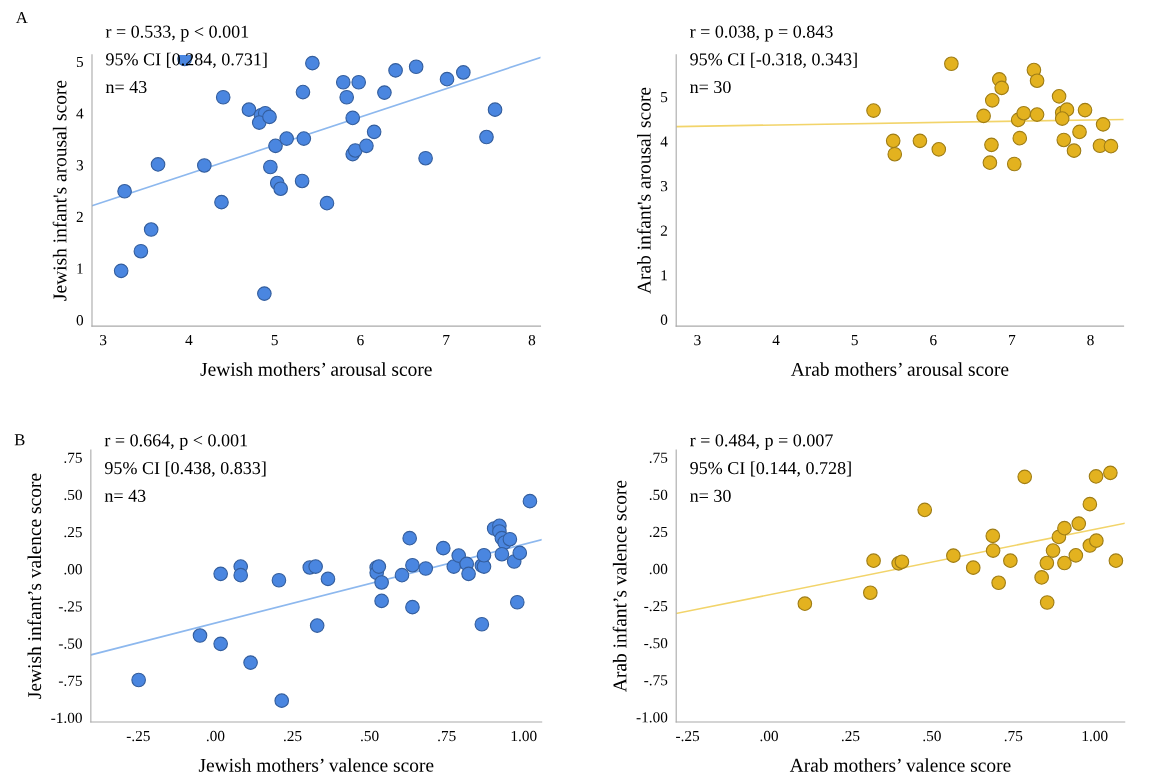 This screenshot has height=784, width=1150. I want to click on annotation: r = 0.484, p = 0.007, so click(761, 442).